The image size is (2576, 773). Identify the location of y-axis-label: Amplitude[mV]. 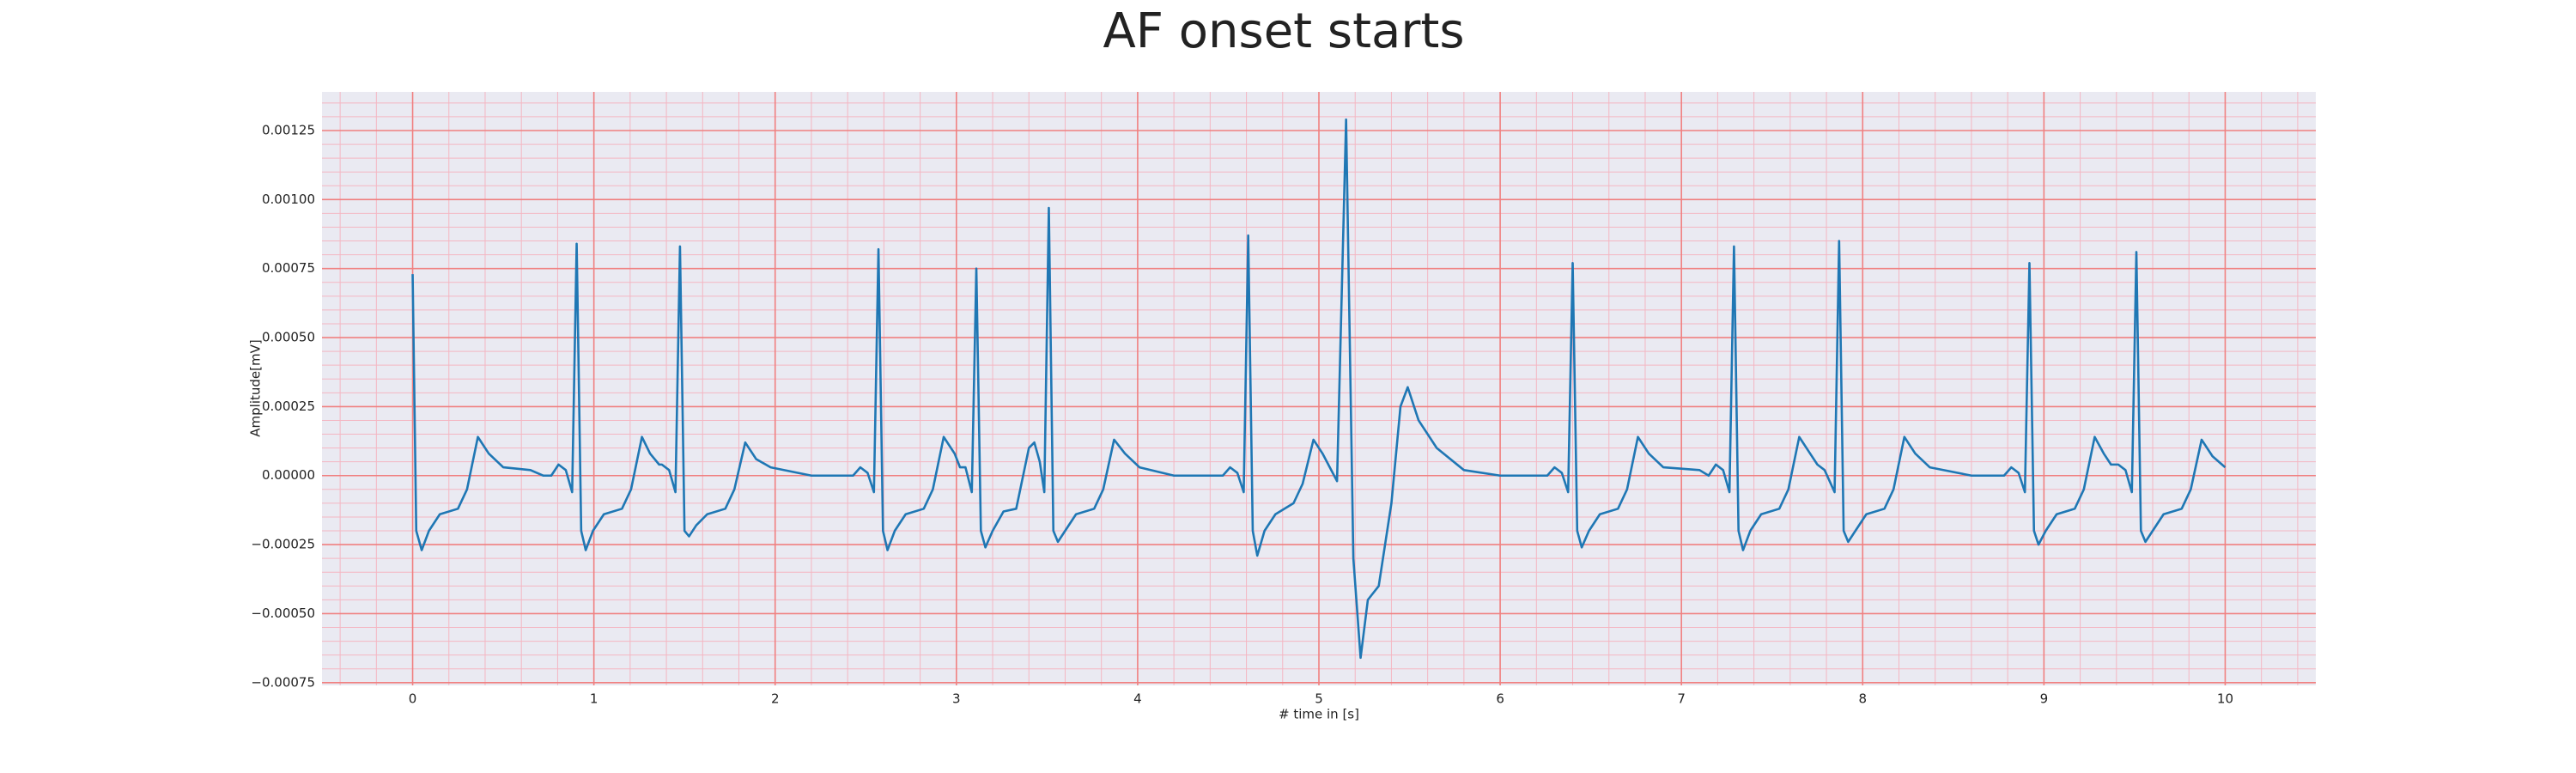
(256, 387).